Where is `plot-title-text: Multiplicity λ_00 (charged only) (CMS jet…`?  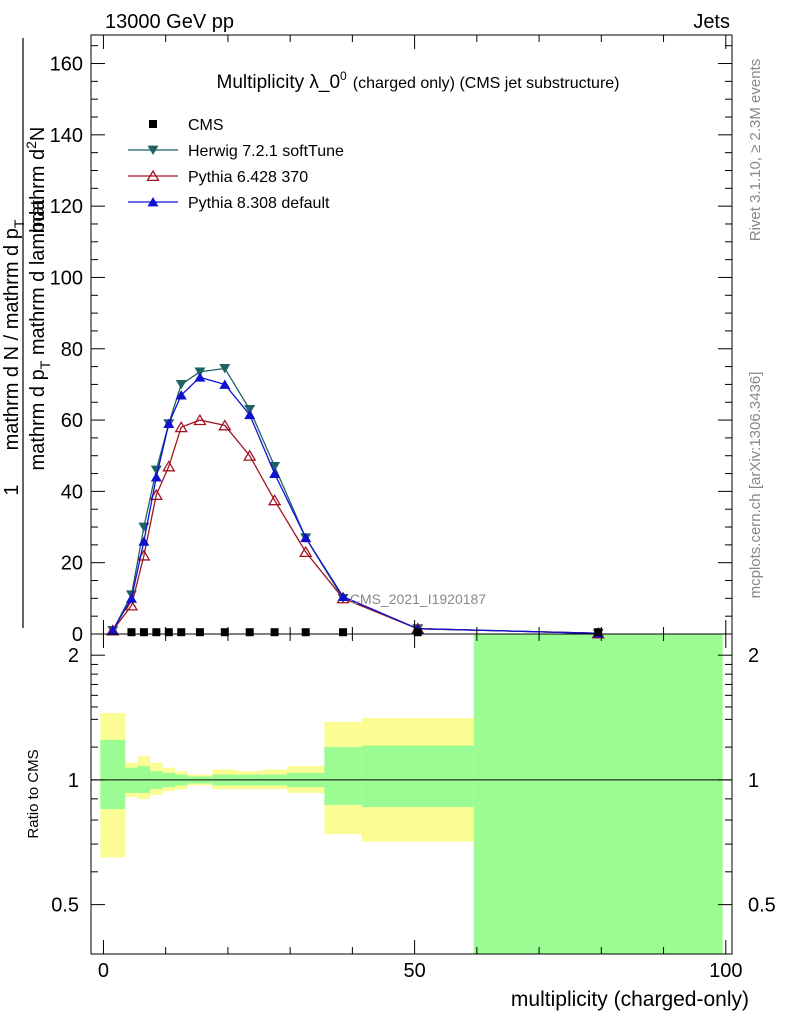 plot-title-text: Multiplicity λ_00 (charged only) (CMS jet… is located at coordinates (418, 81).